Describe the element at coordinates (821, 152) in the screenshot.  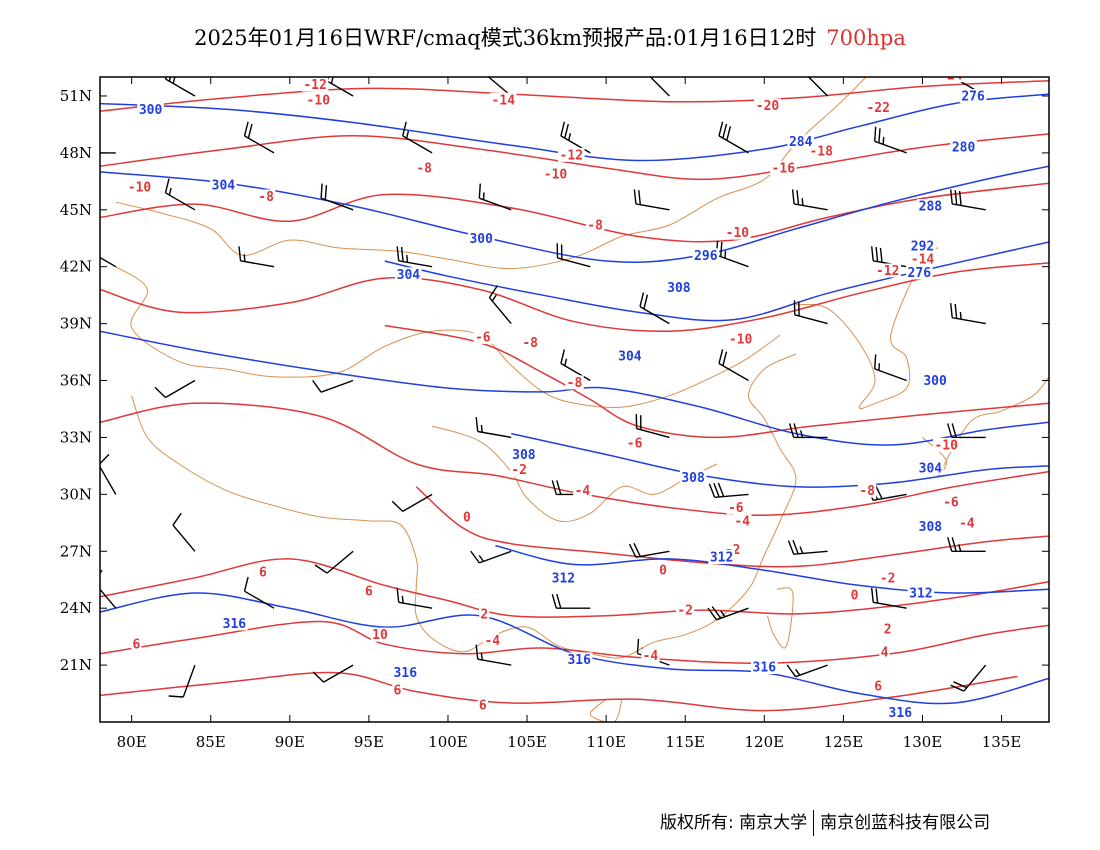
I see `temperature-label: -18` at that location.